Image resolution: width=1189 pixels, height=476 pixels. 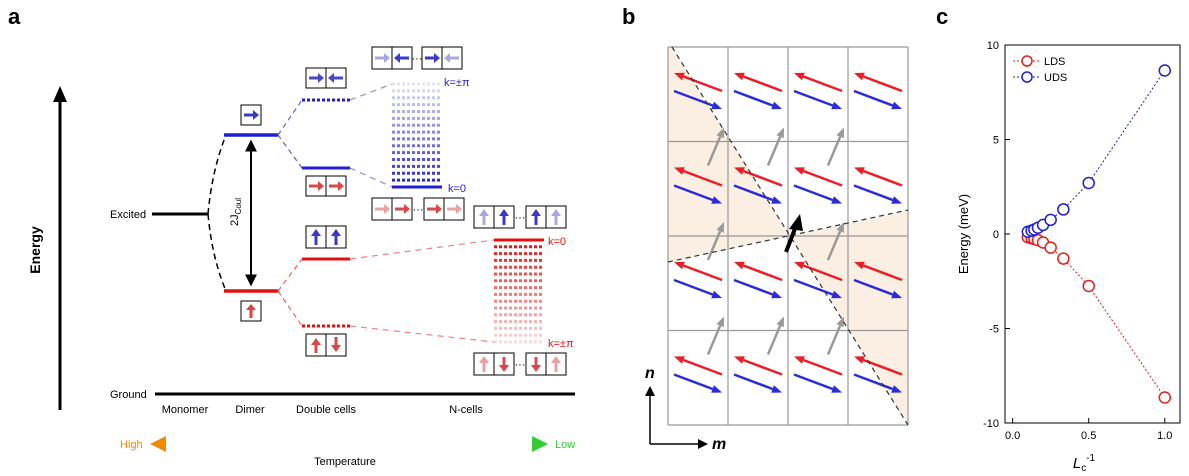 What do you see at coordinates (1040, 69) in the screenshot?
I see `legend: LDS UDS` at bounding box center [1040, 69].